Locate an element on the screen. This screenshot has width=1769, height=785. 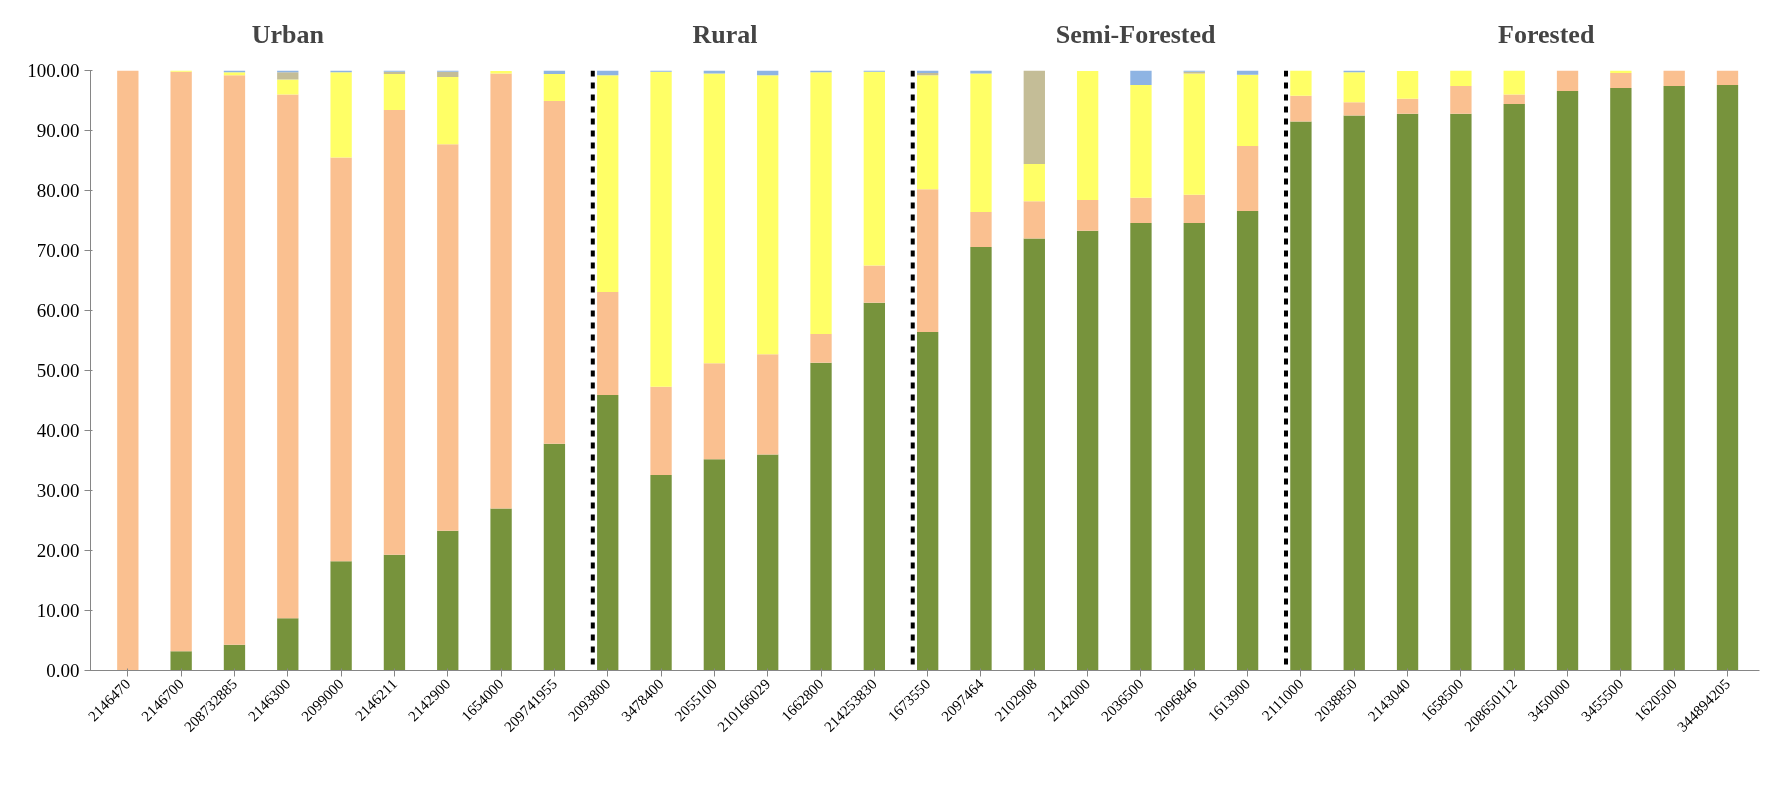
y-tick-label: 90.00 is located at coordinates (58, 130).